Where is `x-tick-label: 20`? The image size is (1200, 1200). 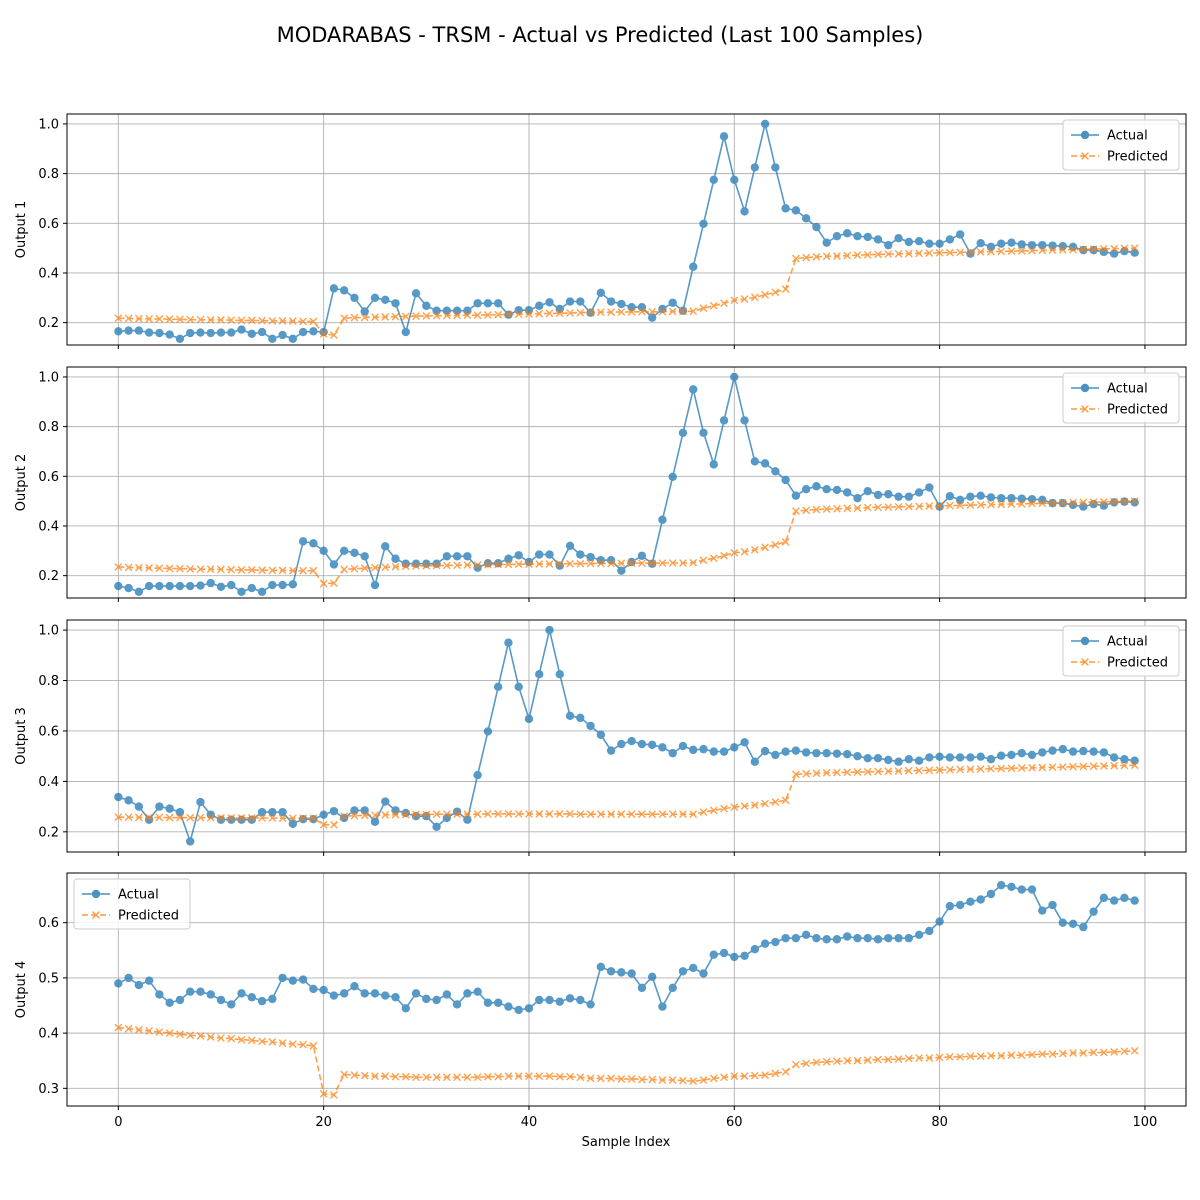 x-tick-label: 20 is located at coordinates (323, 1122).